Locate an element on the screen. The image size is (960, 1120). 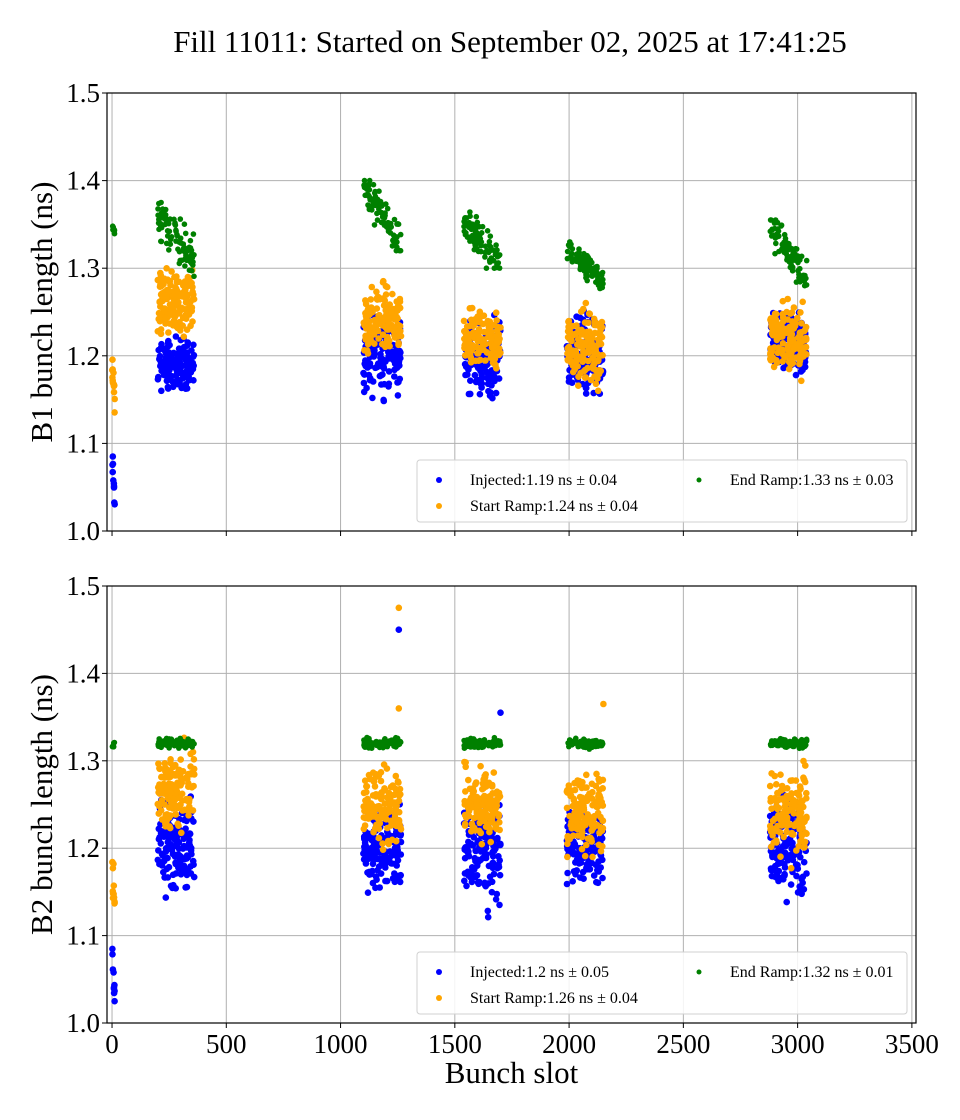
x-axis-label: Bunch slot is located at coordinates (512, 1072).